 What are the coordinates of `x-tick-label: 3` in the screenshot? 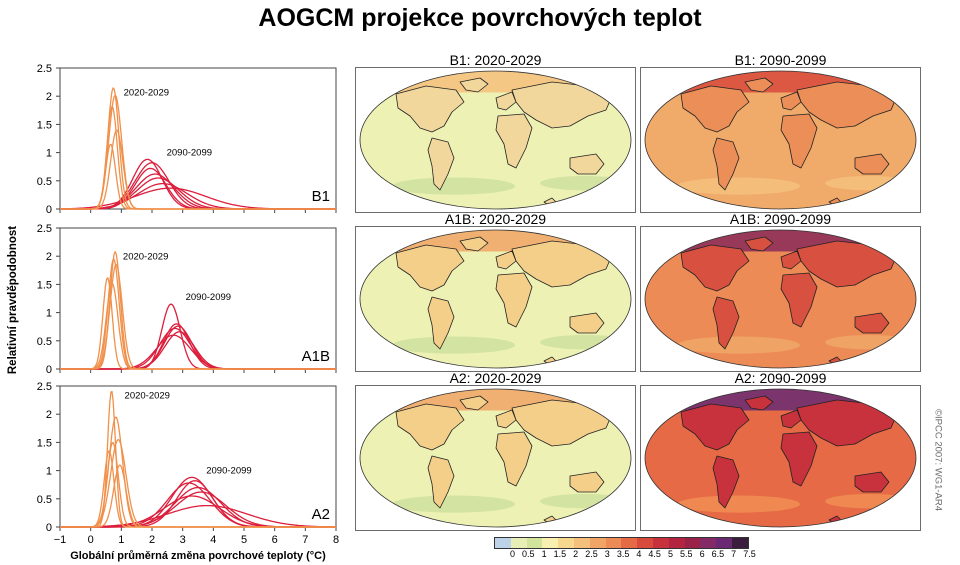 It's located at (183, 540).